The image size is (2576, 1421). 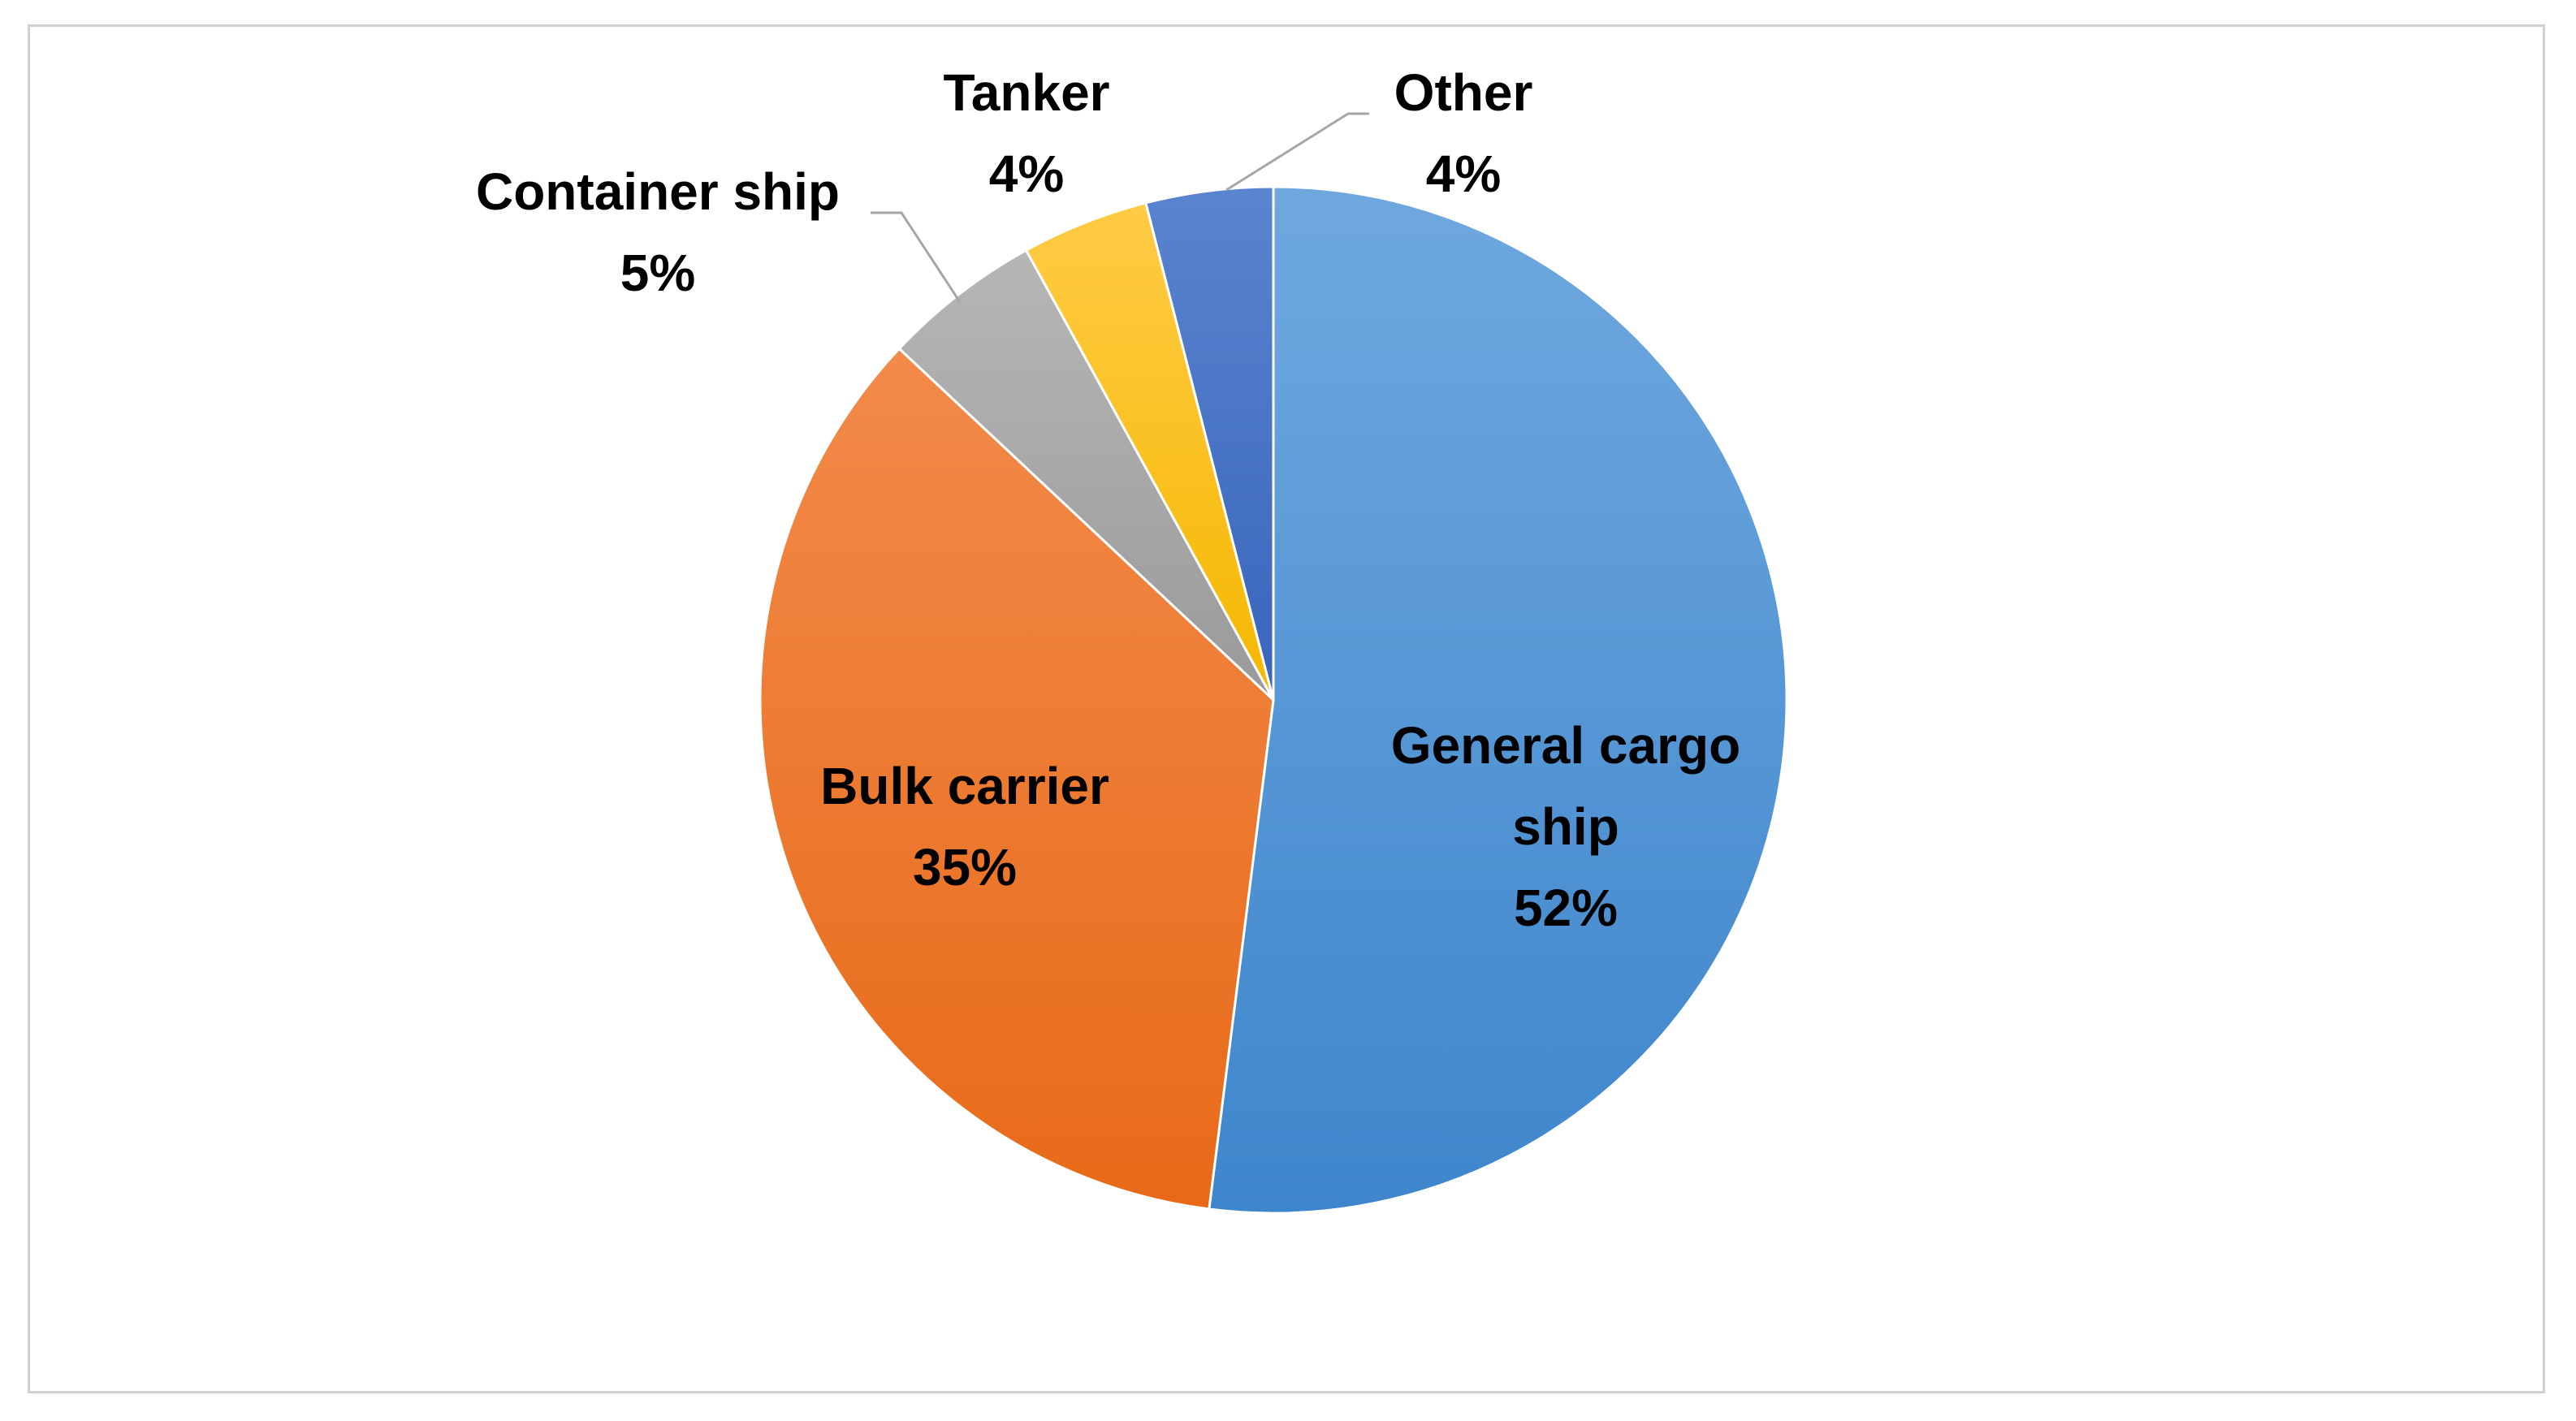 I want to click on slice-name: General cargo, so click(x=1566, y=746).